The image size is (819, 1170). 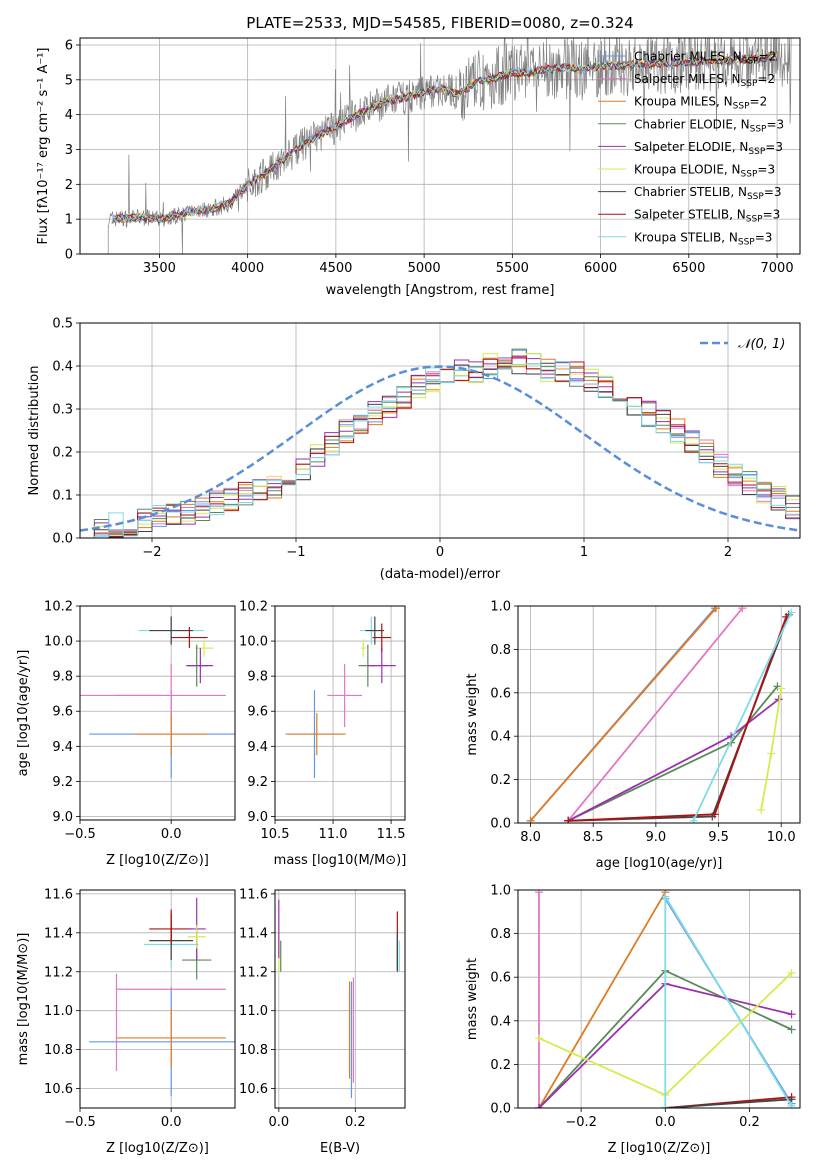 I want to click on xtick-label: 6500, so click(x=688, y=268).